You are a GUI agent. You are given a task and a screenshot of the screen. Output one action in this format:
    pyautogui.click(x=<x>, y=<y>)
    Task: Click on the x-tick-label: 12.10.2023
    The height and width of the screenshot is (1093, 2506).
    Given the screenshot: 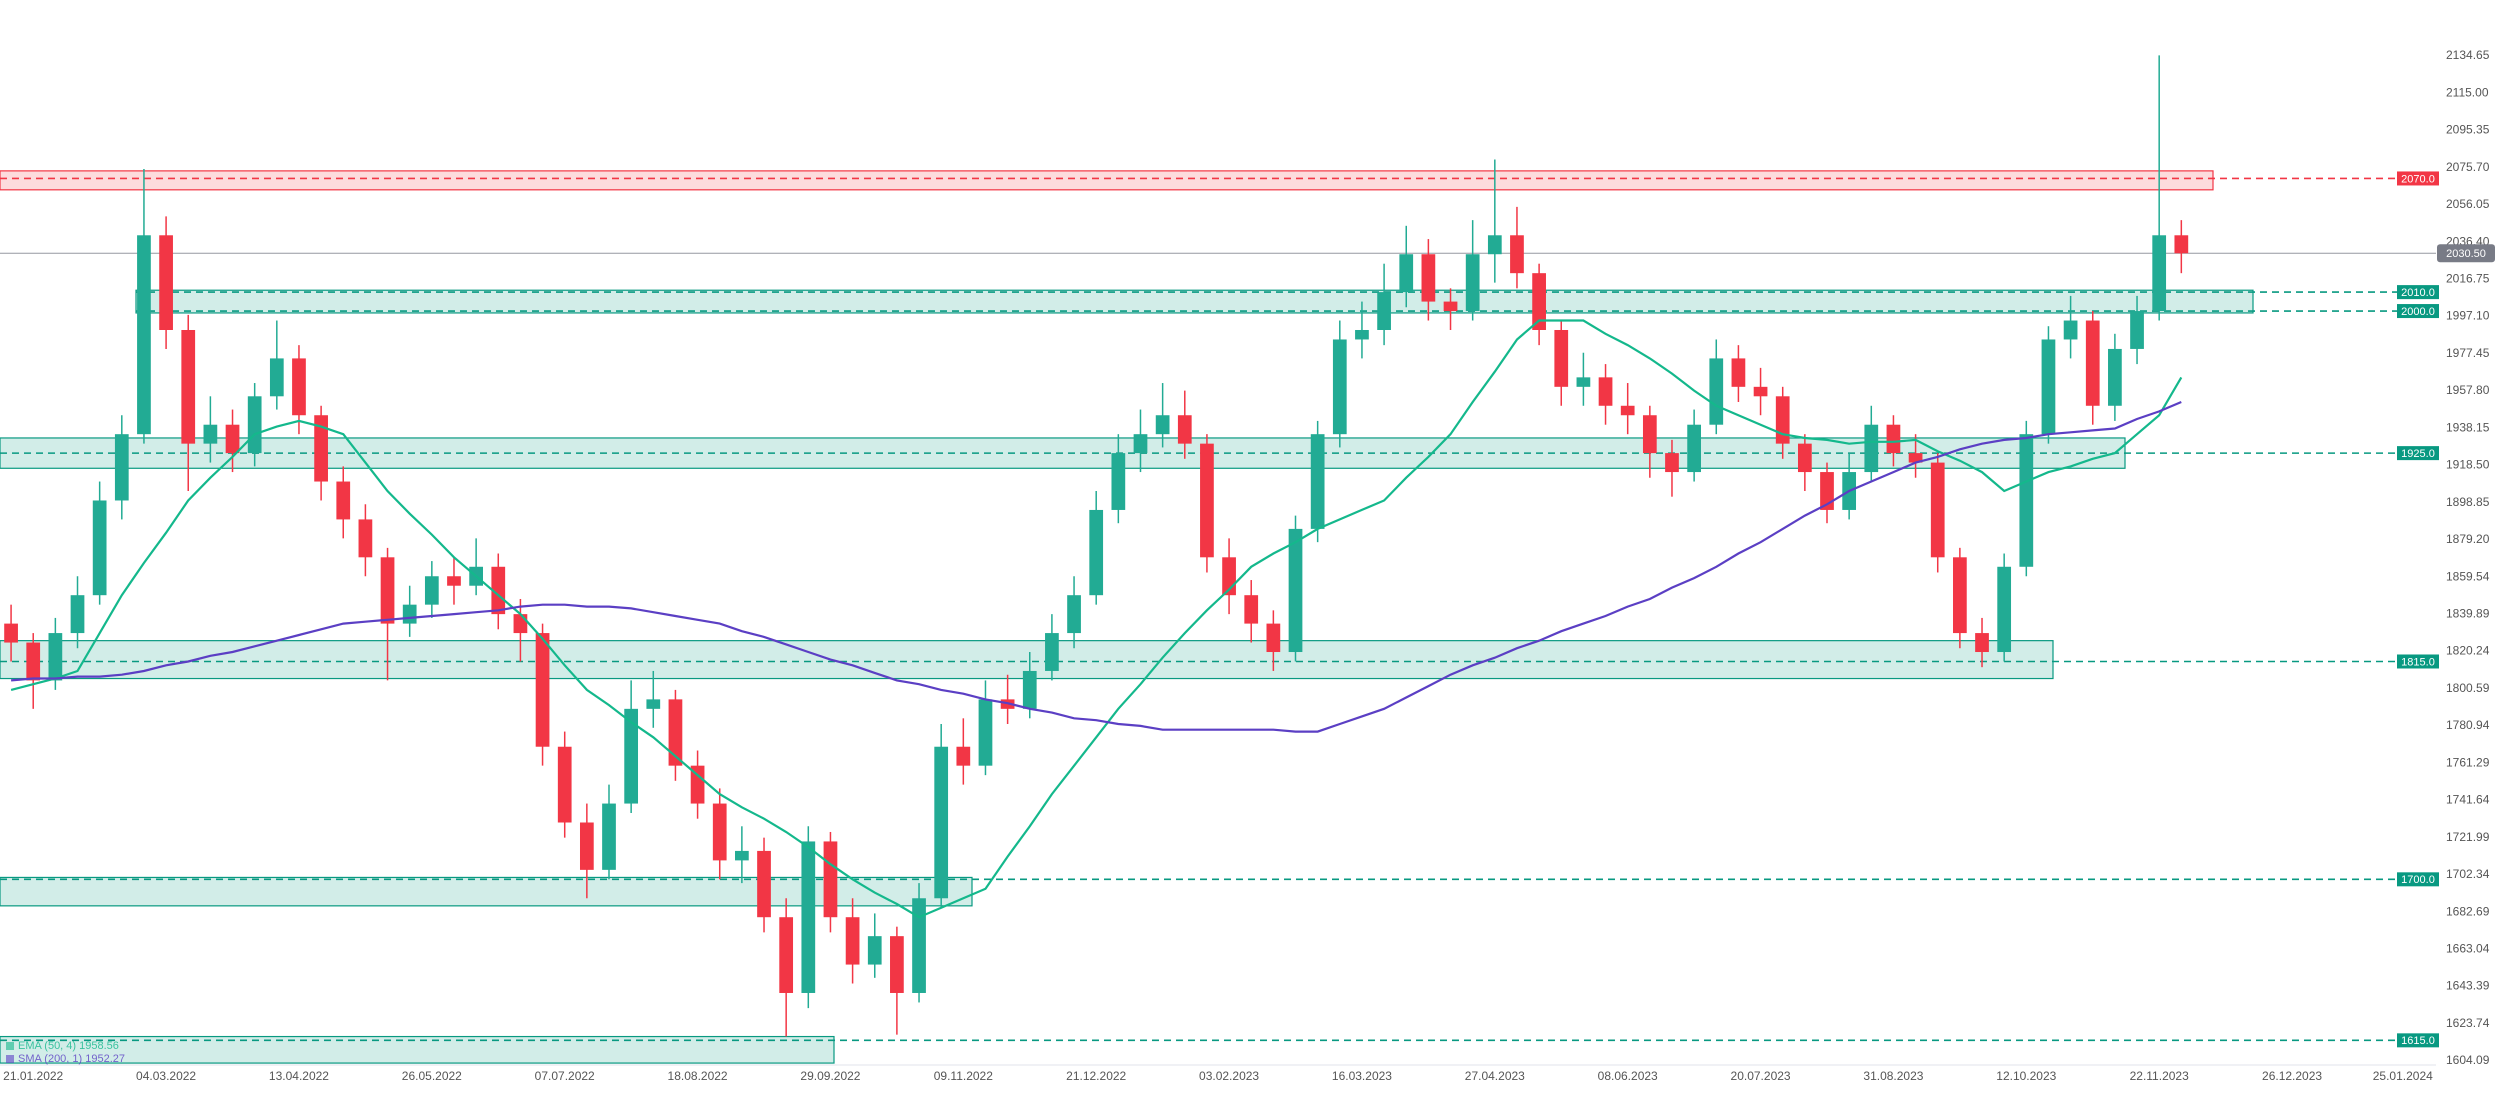 What is the action you would take?
    pyautogui.click(x=2026, y=1076)
    